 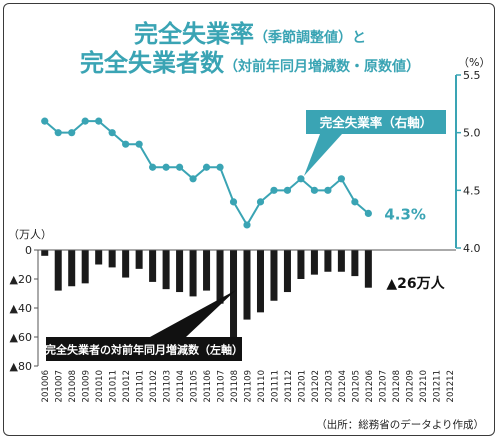 I want to click on x-tick-label-201104: 201104, so click(x=181, y=386).